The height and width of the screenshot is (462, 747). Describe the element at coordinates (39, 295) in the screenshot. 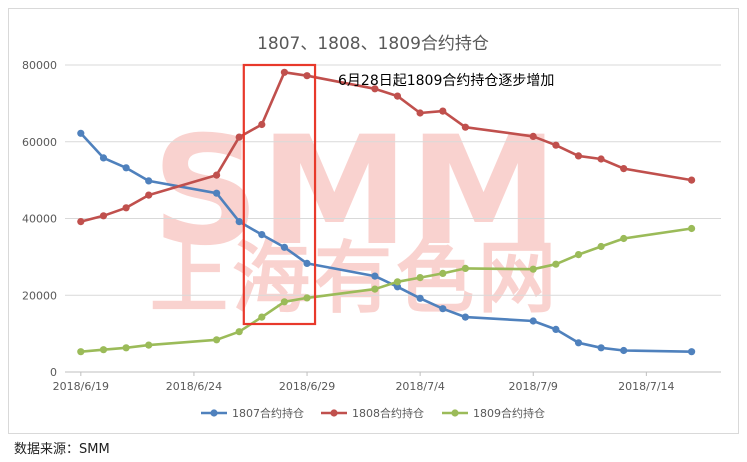

I see `y-tick-label: 20000` at that location.